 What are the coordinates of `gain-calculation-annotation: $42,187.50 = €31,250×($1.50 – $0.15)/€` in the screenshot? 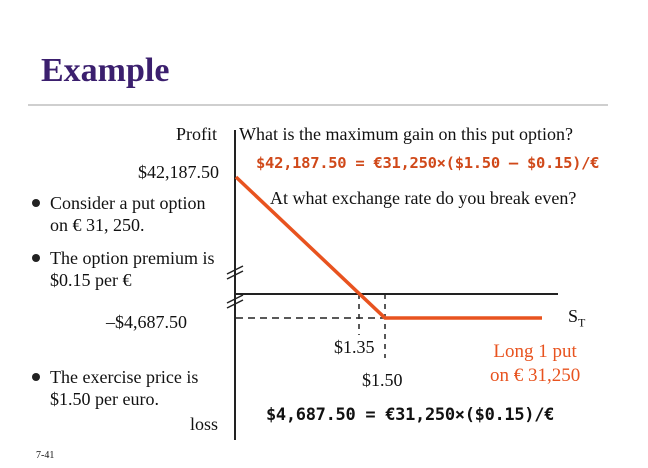 It's located at (428, 163).